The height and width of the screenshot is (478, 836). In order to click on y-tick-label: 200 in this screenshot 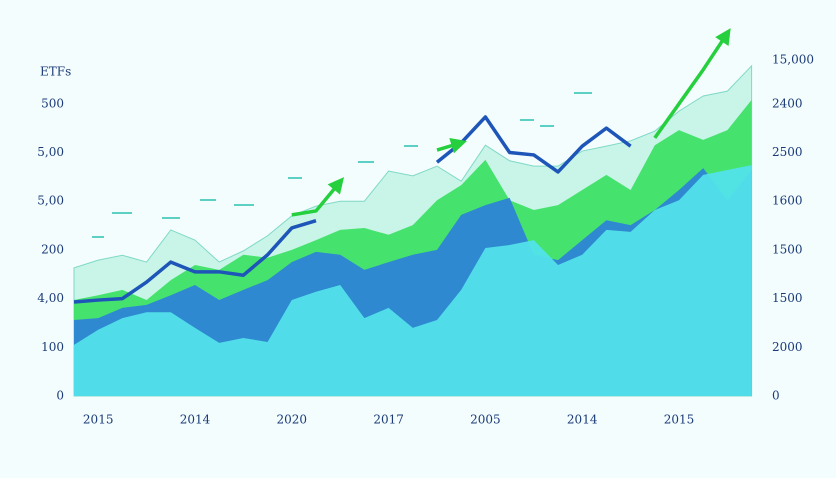, I will do `click(52, 249)`.